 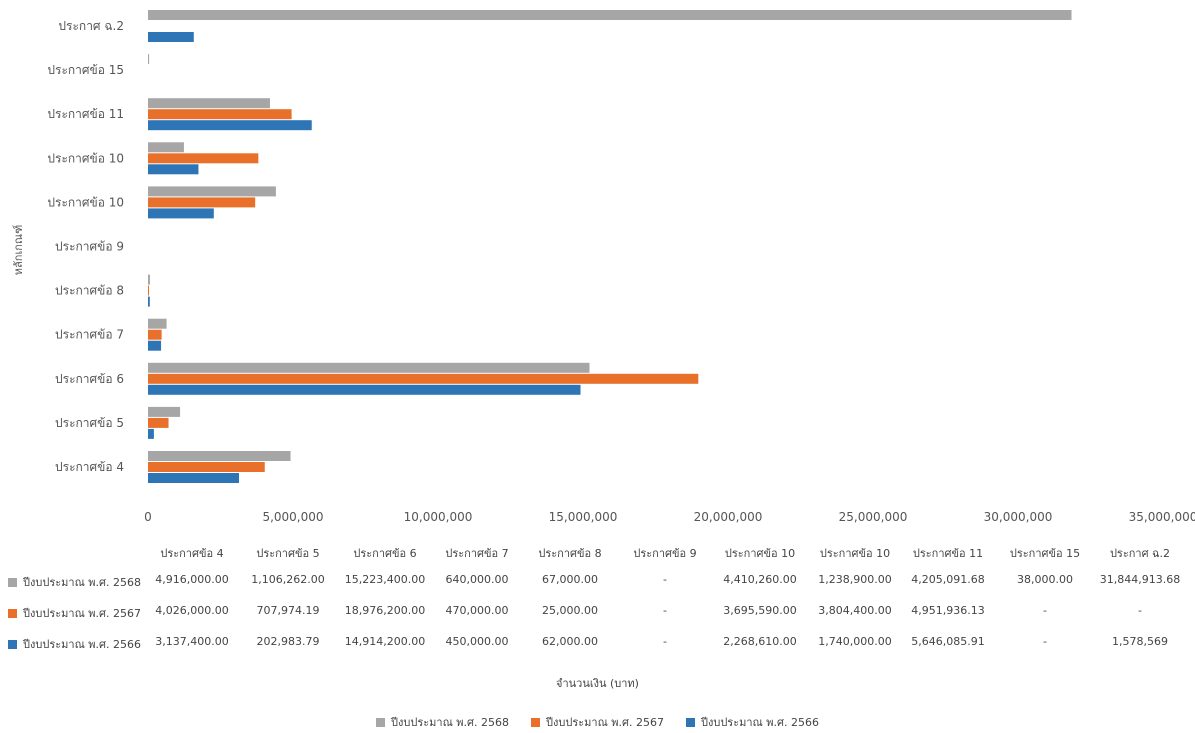 What do you see at coordinates (855, 641) in the screenshot?
I see `table-cell: 1,740,000.00` at bounding box center [855, 641].